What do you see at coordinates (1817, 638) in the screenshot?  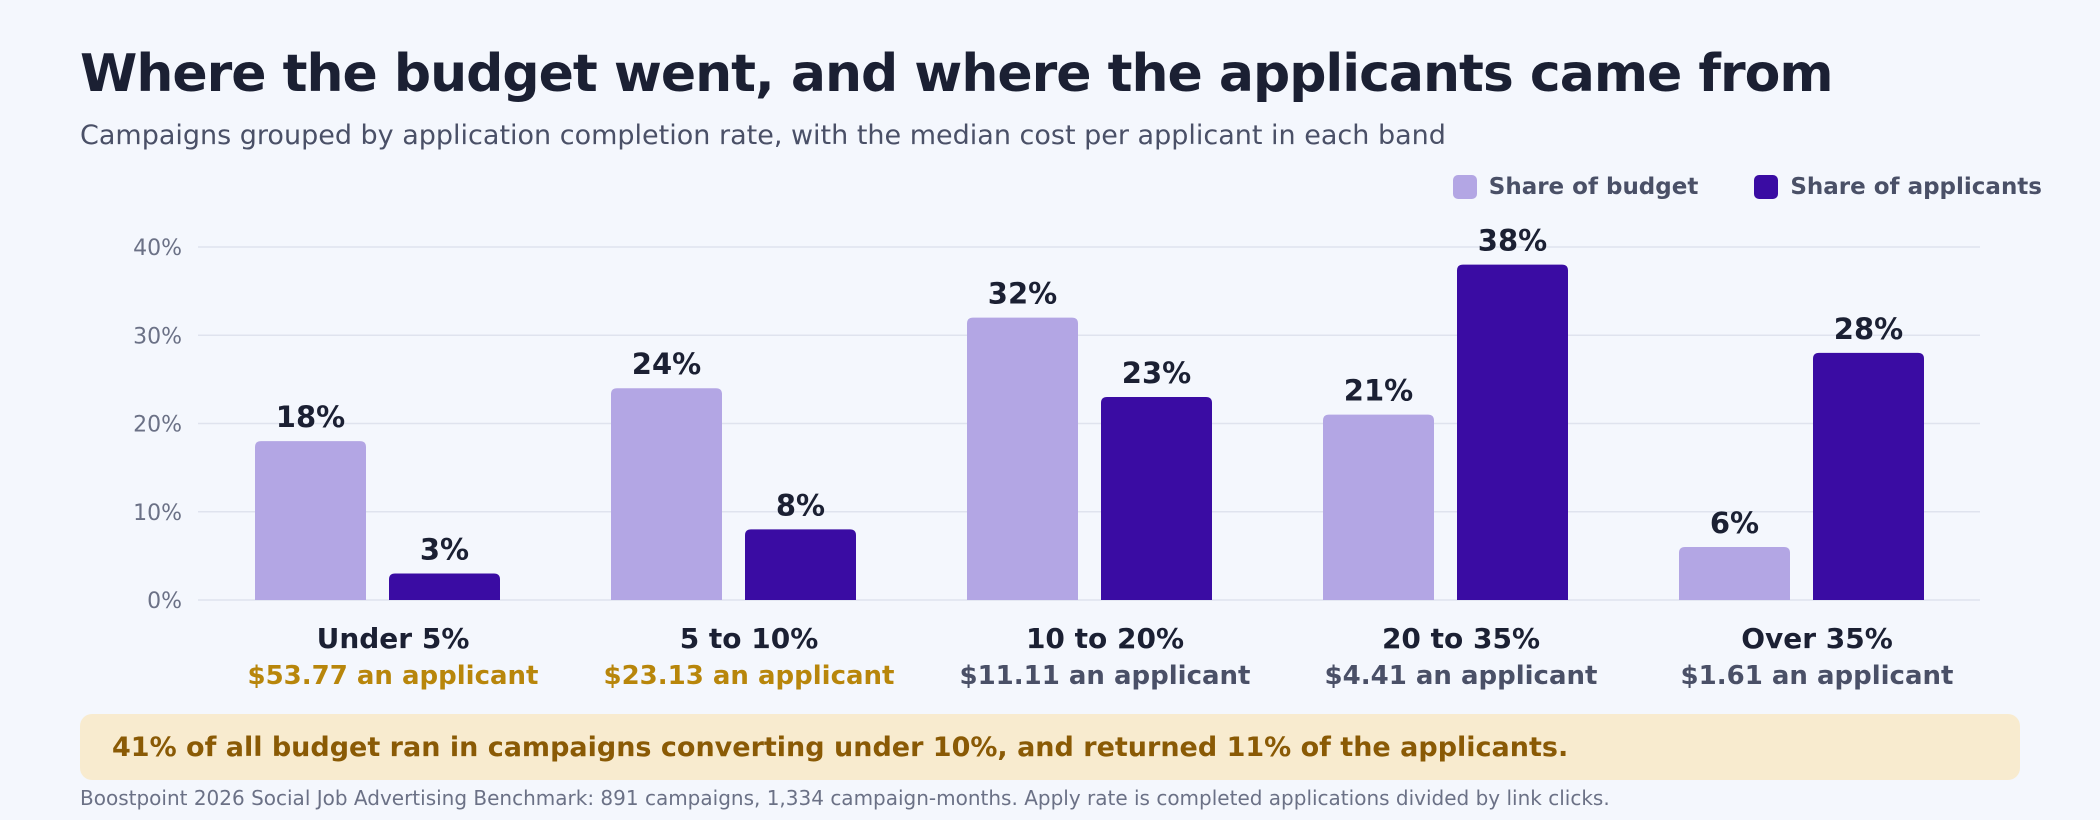 I see `x-category-label: Over 35%` at bounding box center [1817, 638].